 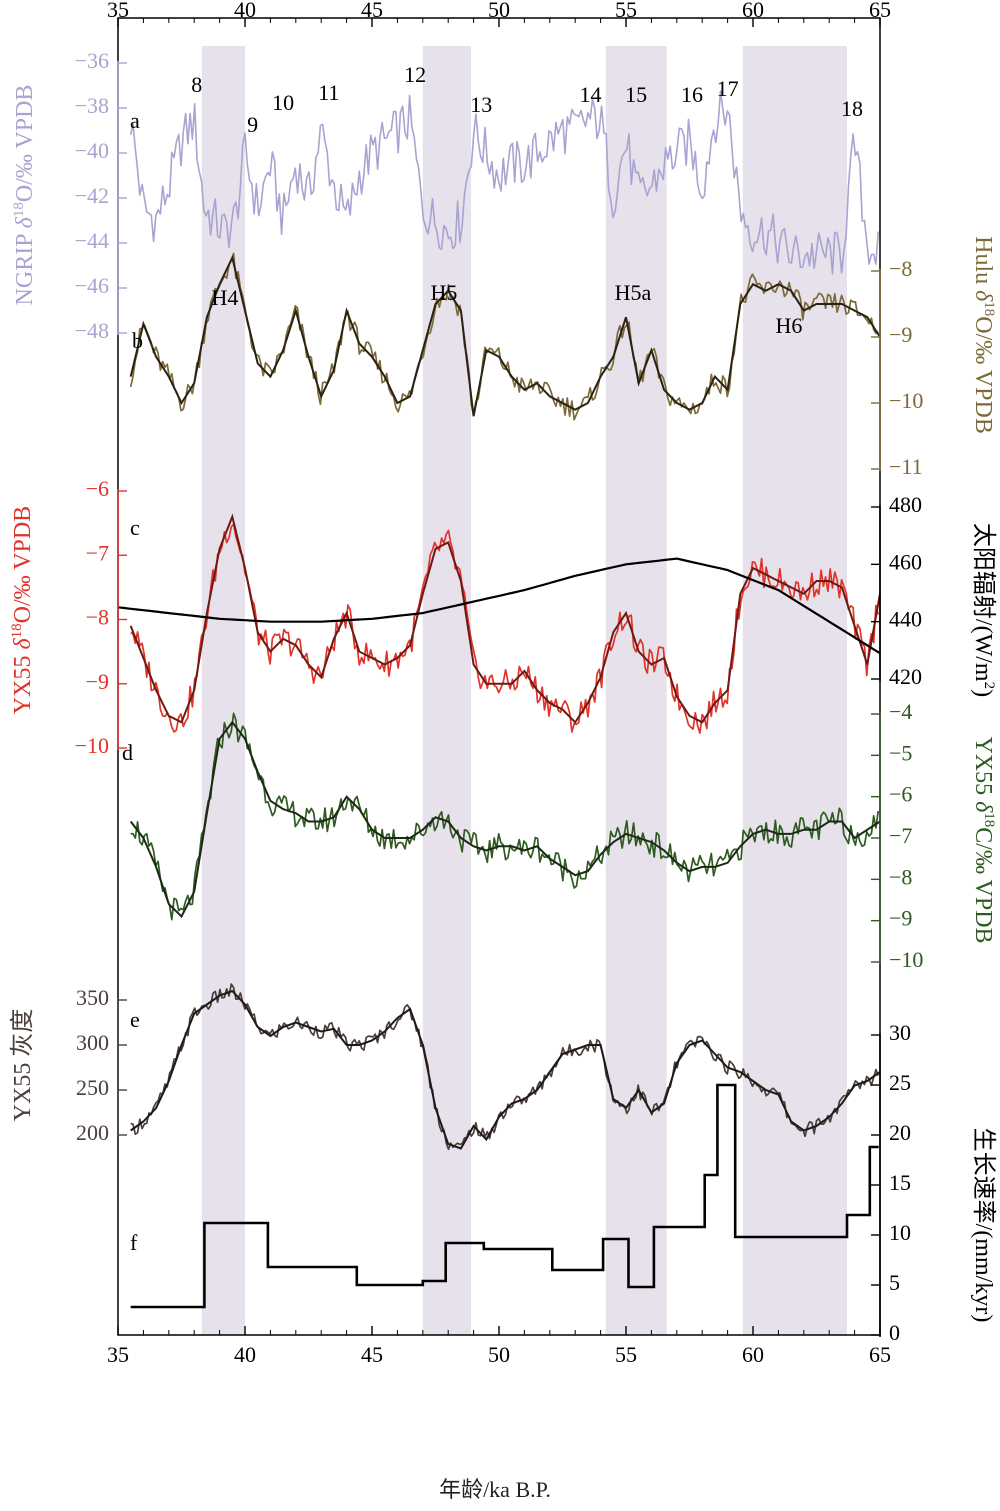 I want to click on interstadial-label: 15, so click(x=636, y=94).